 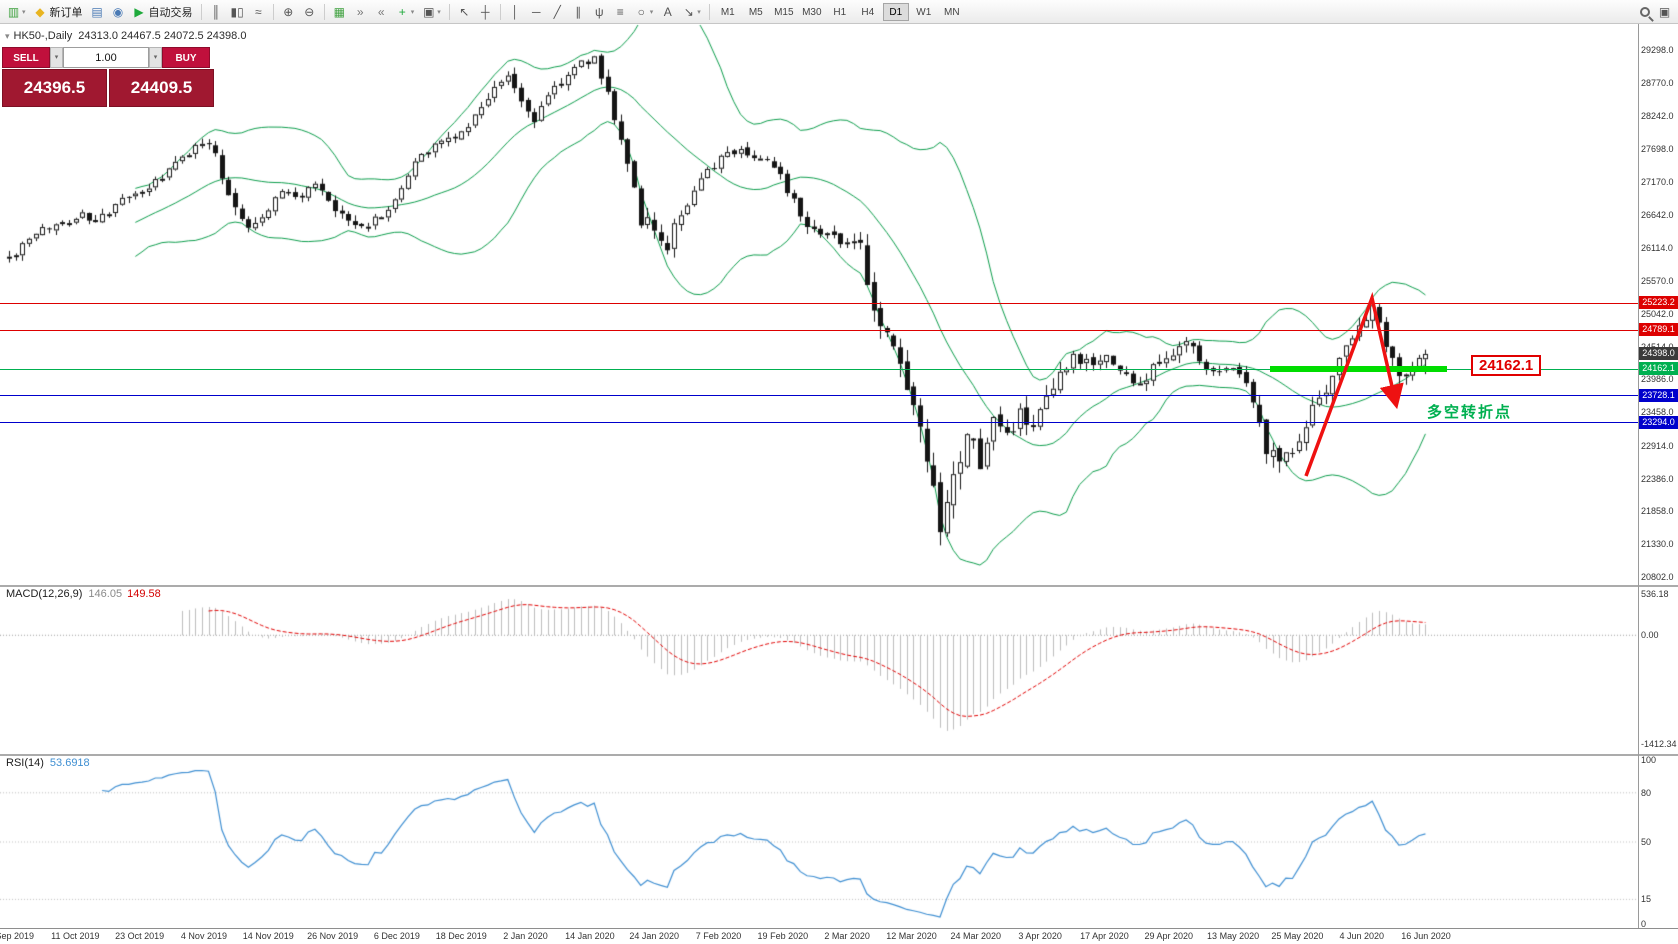 What do you see at coordinates (155, 57) in the screenshot?
I see `buy-dropdown-icon: ▾` at bounding box center [155, 57].